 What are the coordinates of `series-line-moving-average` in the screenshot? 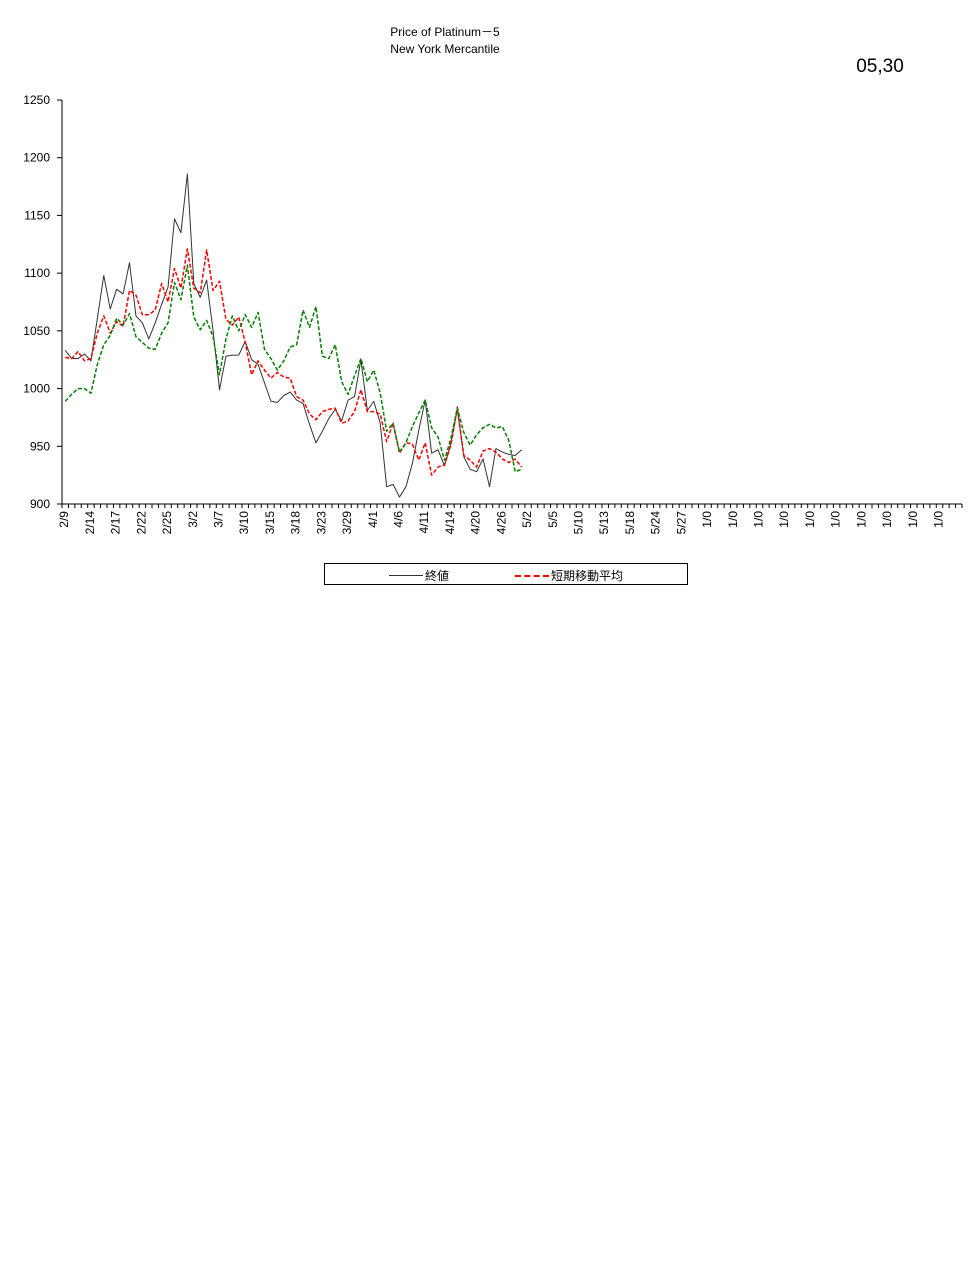 It's located at (294, 362).